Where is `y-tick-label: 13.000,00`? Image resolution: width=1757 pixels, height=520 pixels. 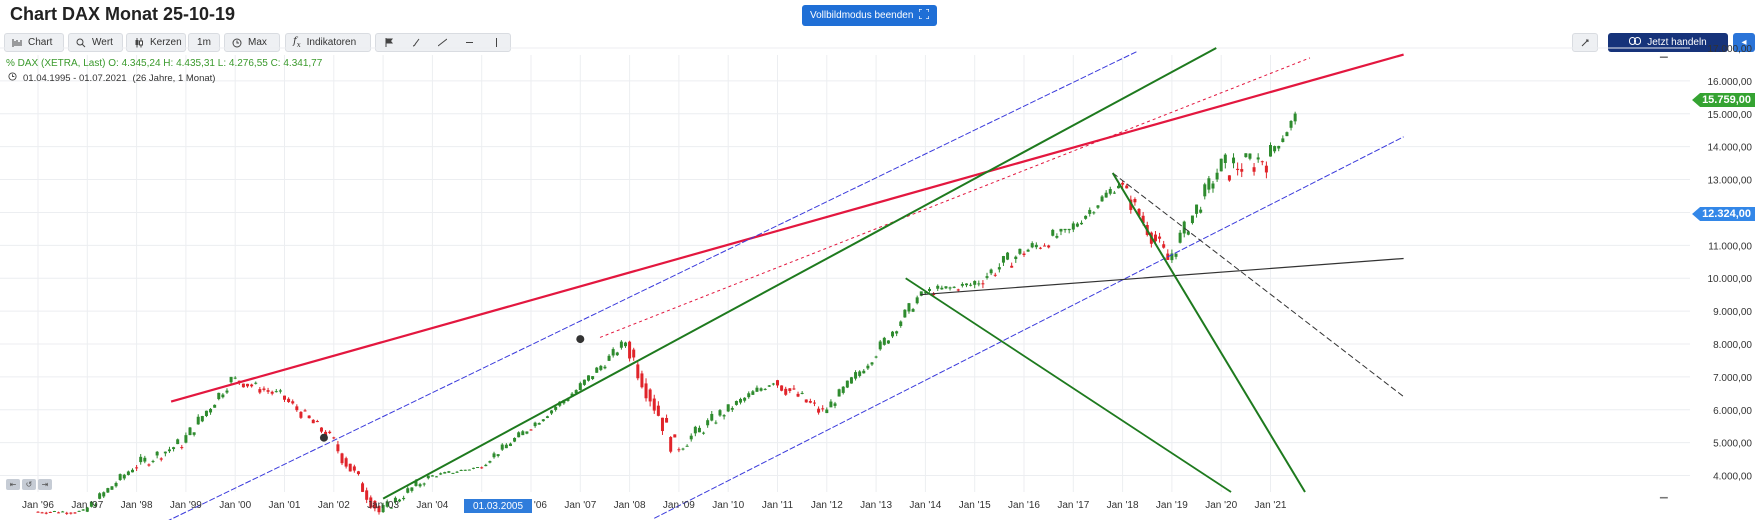
y-tick-label: 13.000,00 is located at coordinates (1730, 181).